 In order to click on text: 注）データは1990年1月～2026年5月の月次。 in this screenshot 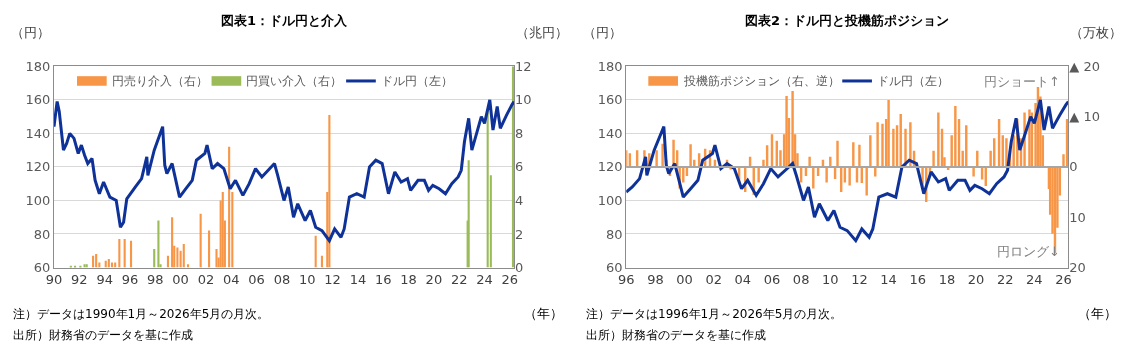, I will do `click(141, 314)`.